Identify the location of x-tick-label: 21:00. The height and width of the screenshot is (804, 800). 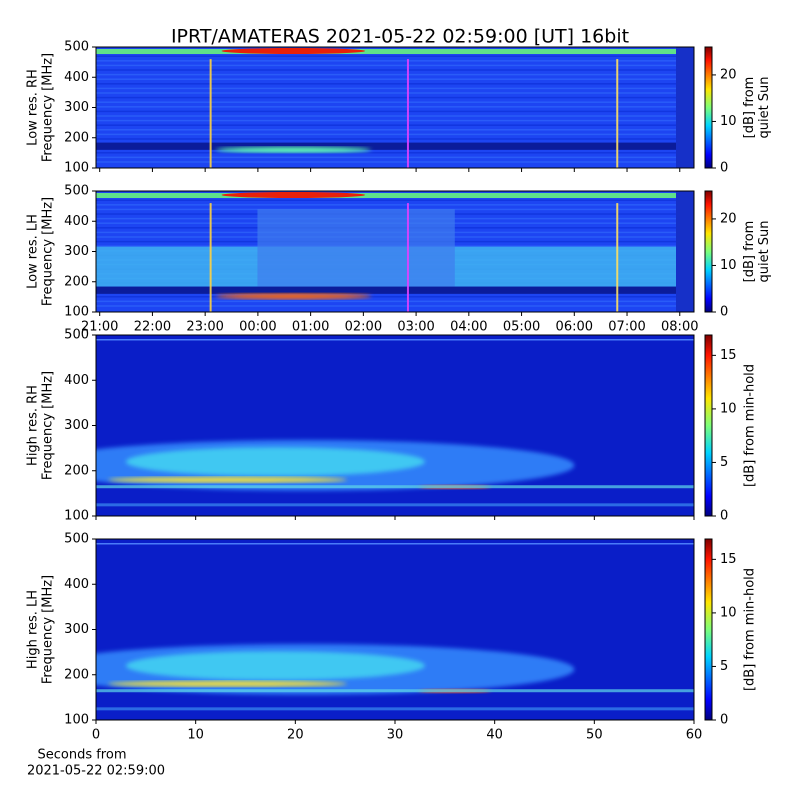
(99, 327).